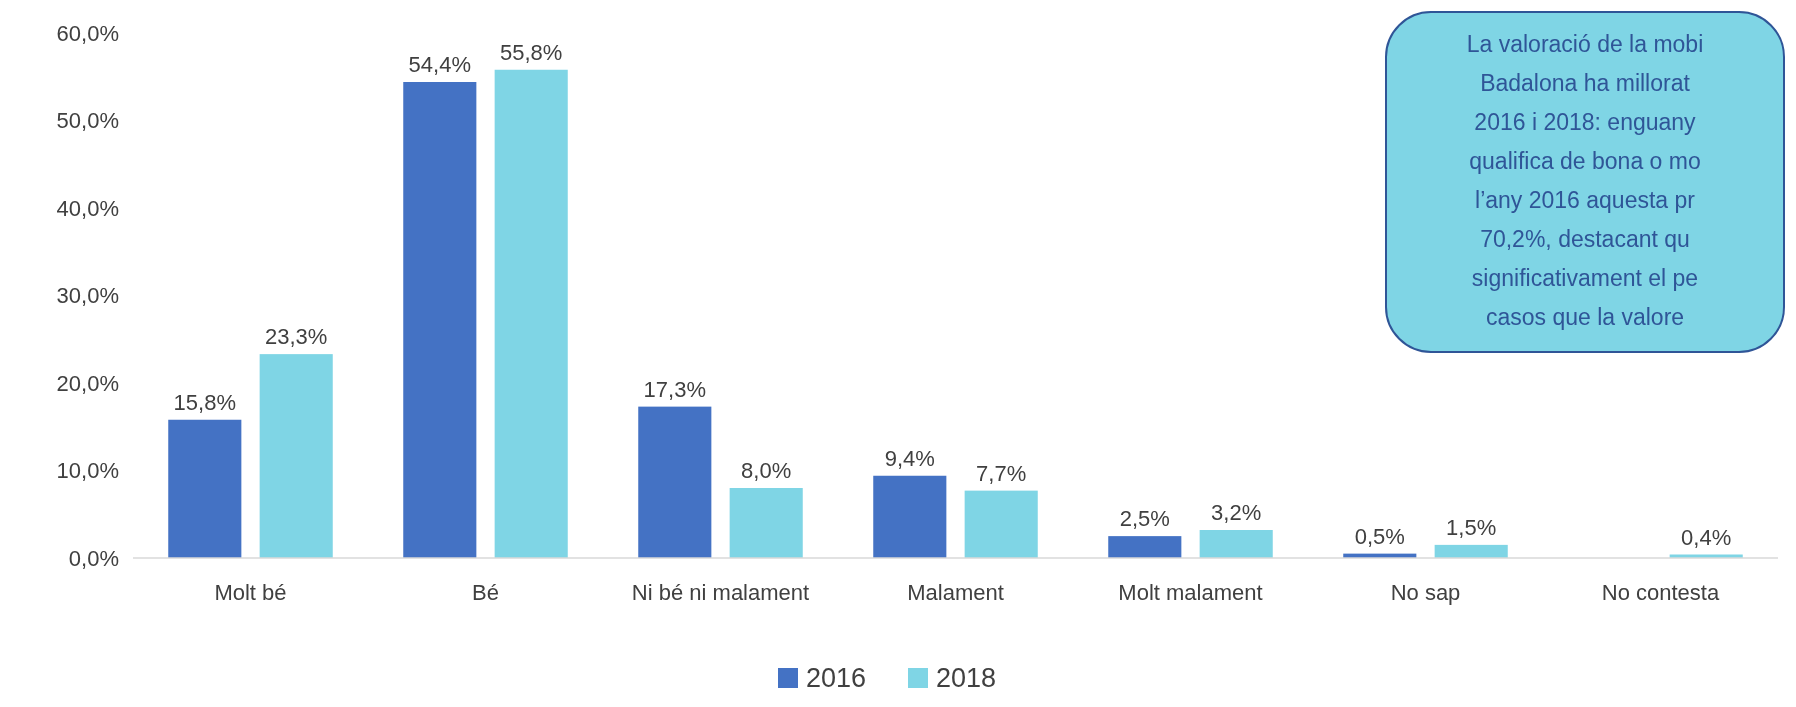  I want to click on data-label: 17,3%, so click(674, 389).